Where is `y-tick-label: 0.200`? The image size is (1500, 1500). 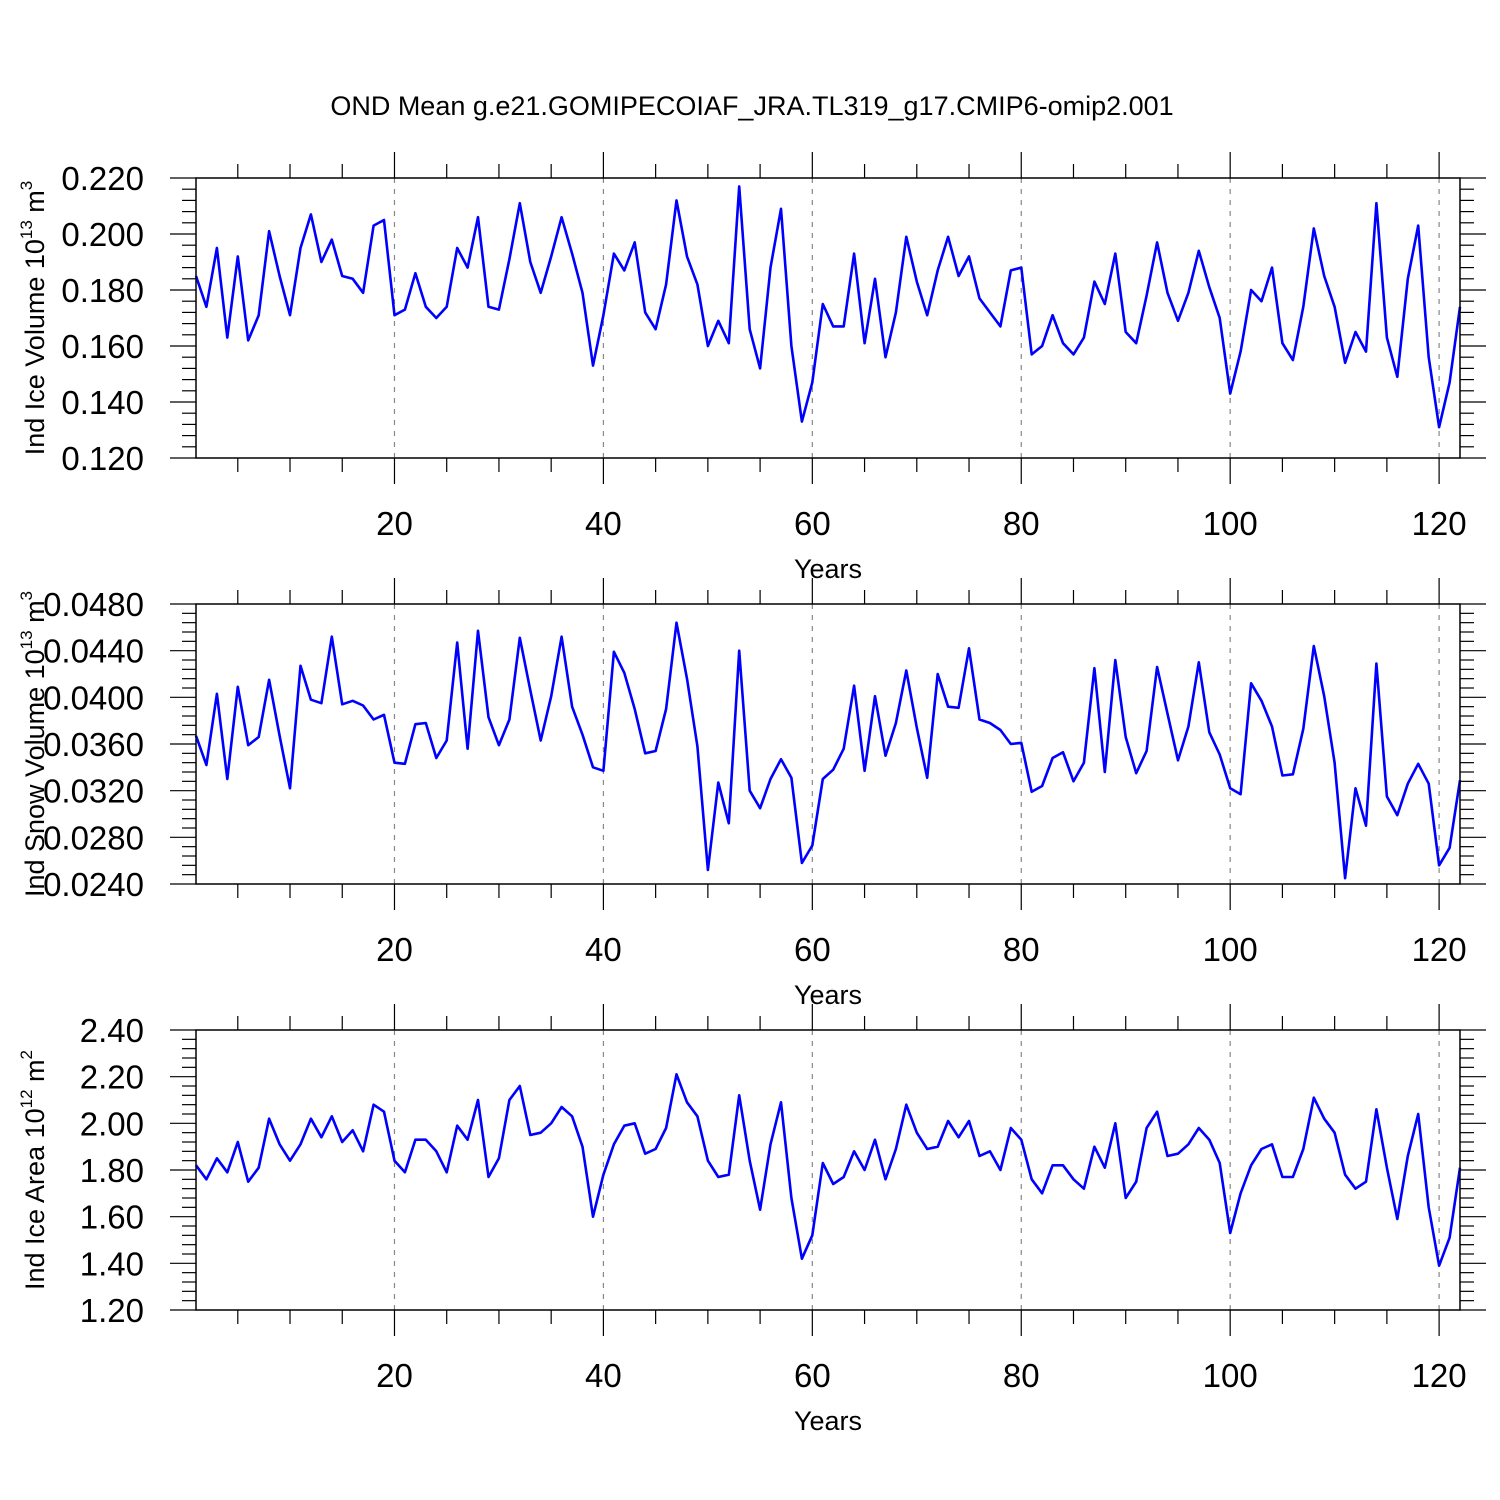 y-tick-label: 0.200 is located at coordinates (102, 234).